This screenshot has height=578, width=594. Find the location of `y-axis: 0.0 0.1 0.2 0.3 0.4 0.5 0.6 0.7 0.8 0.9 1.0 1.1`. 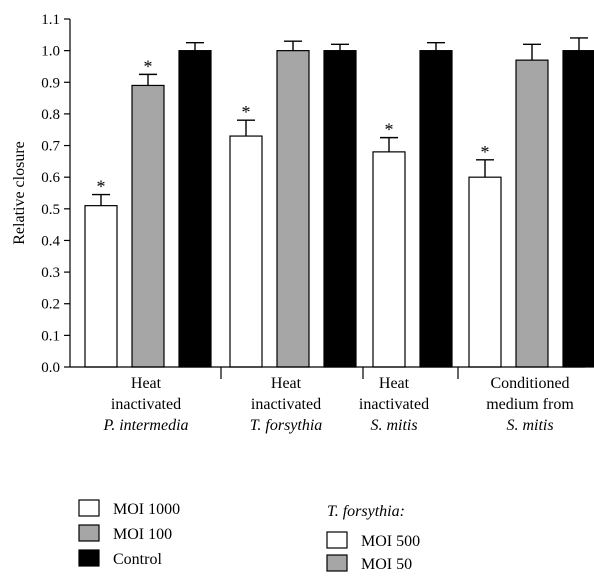

y-axis: 0.0 0.1 0.2 0.3 0.4 0.5 0.6 0.7 0.8 0.9 1.0 1.1 is located at coordinates (56, 194).